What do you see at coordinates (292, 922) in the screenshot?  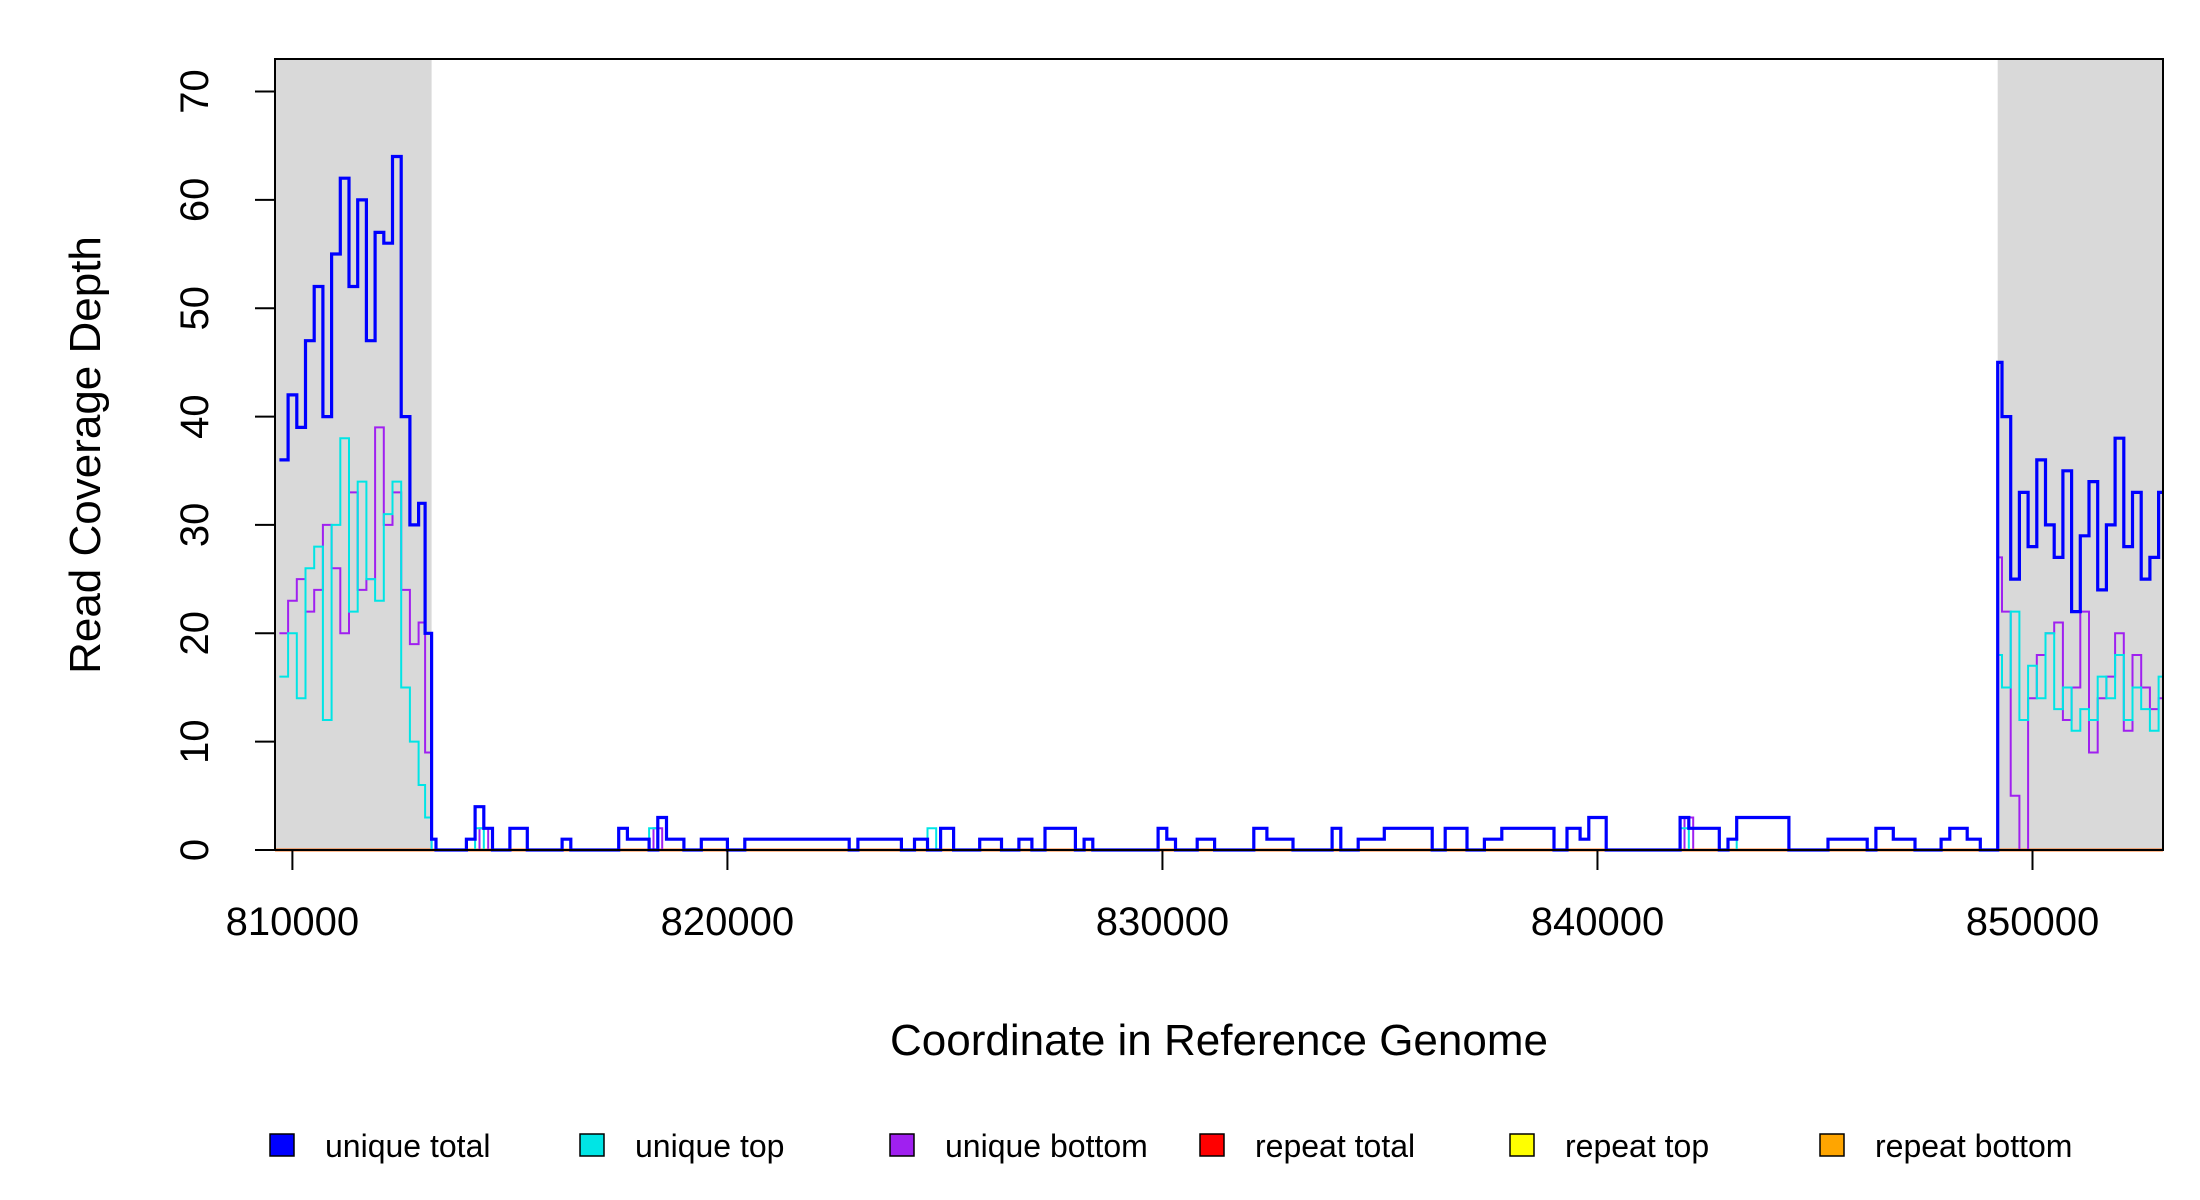 I see `x-tick-label: 810000` at bounding box center [292, 922].